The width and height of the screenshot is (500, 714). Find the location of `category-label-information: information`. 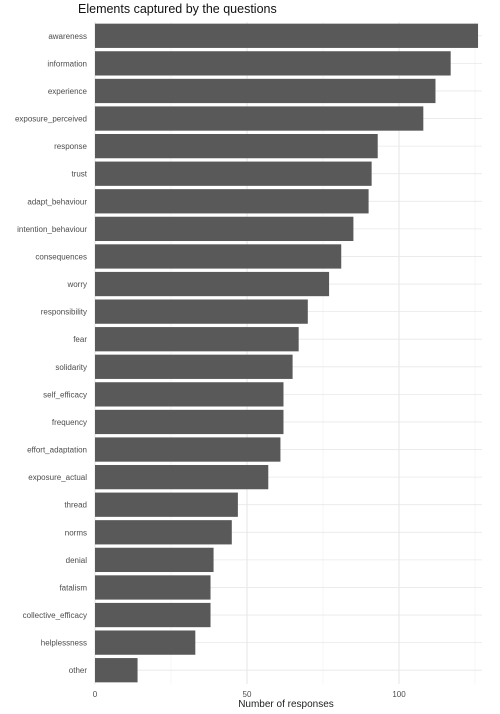

category-label-information: information is located at coordinates (67, 63).